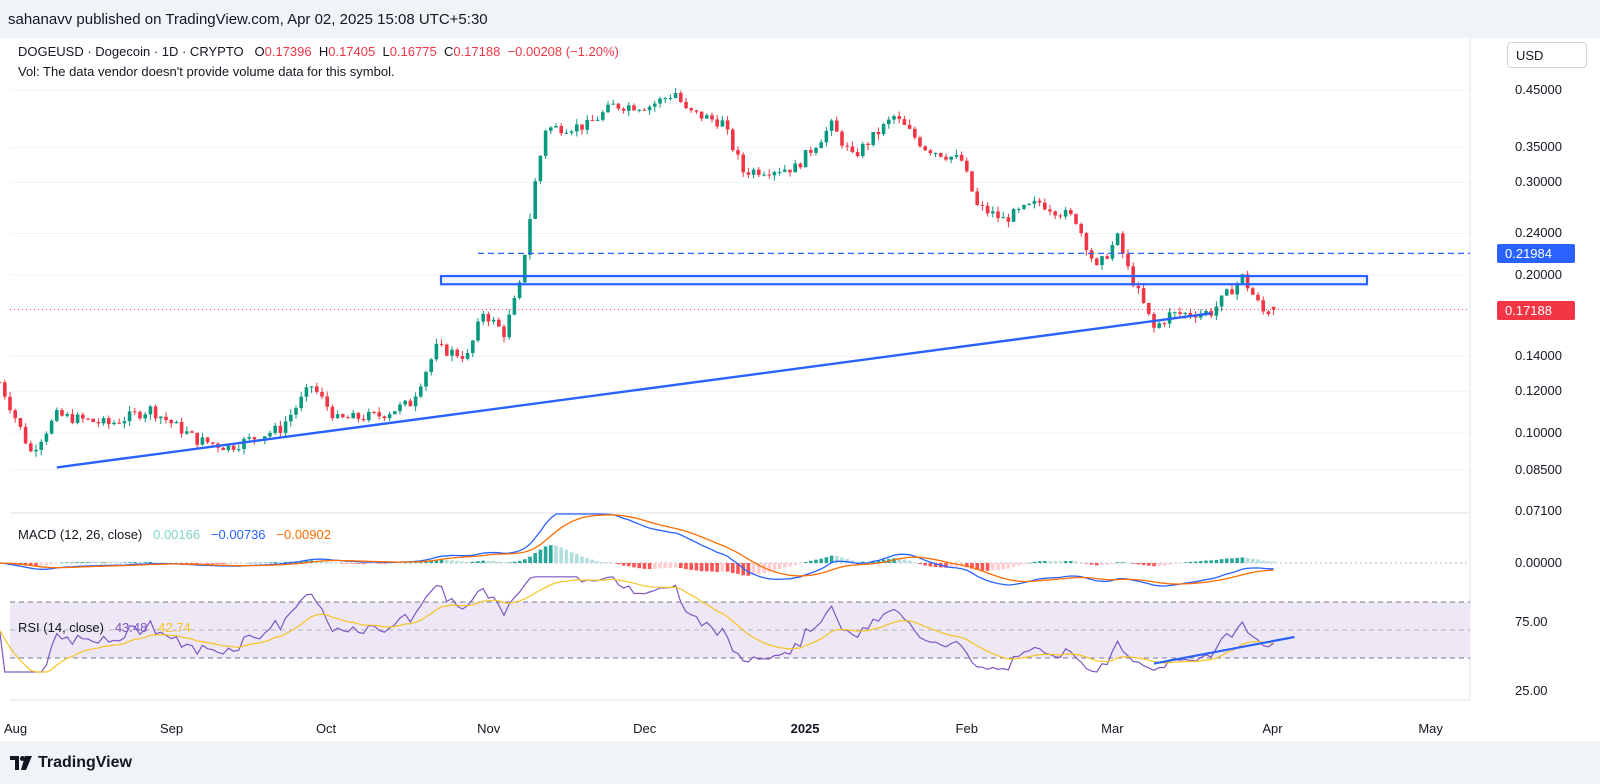 This screenshot has width=1600, height=784. What do you see at coordinates (104, 627) in the screenshot?
I see `rsi-legend: RSI (14, close) 43.48 42.74` at bounding box center [104, 627].